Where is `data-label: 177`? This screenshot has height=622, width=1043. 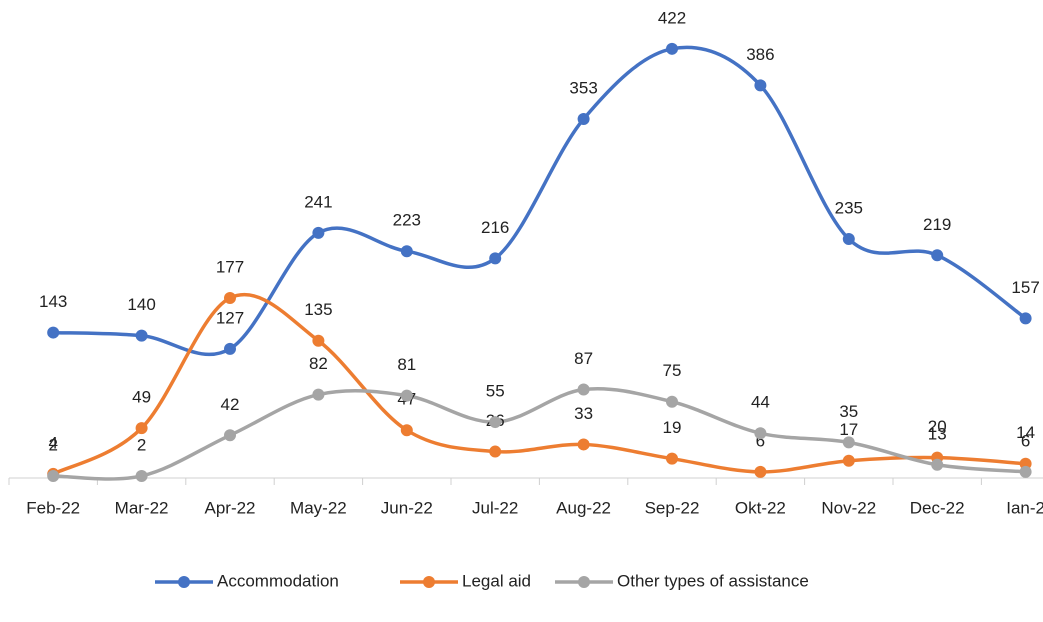 data-label: 177 is located at coordinates (230, 266).